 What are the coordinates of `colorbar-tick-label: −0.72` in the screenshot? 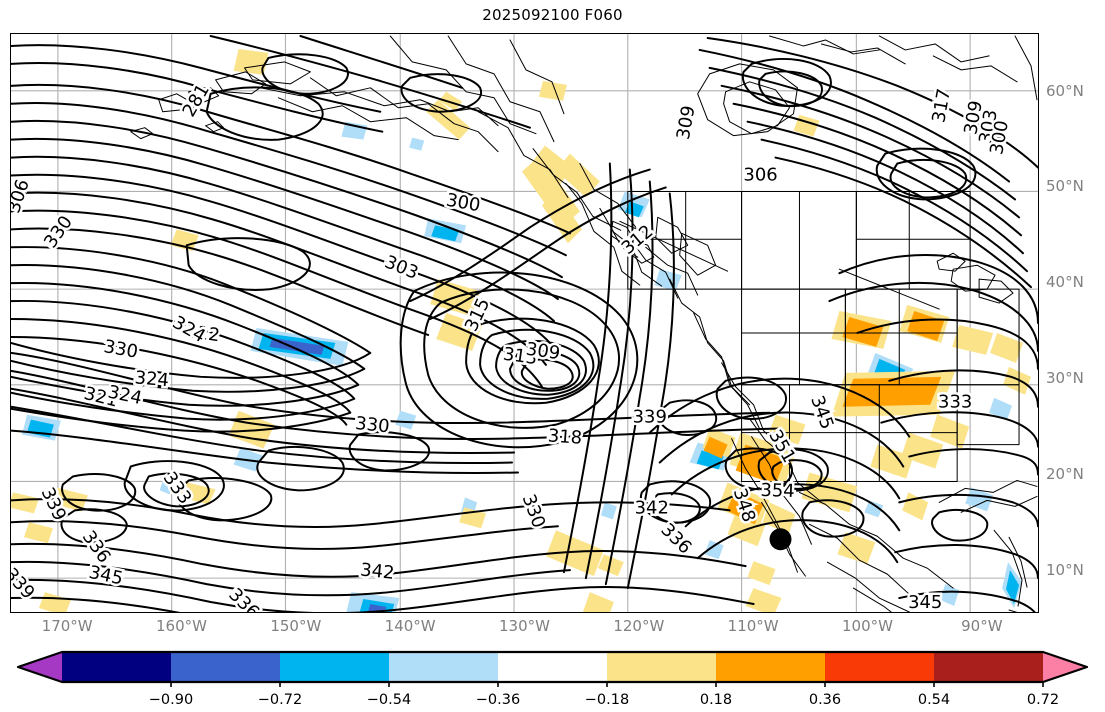 It's located at (280, 700).